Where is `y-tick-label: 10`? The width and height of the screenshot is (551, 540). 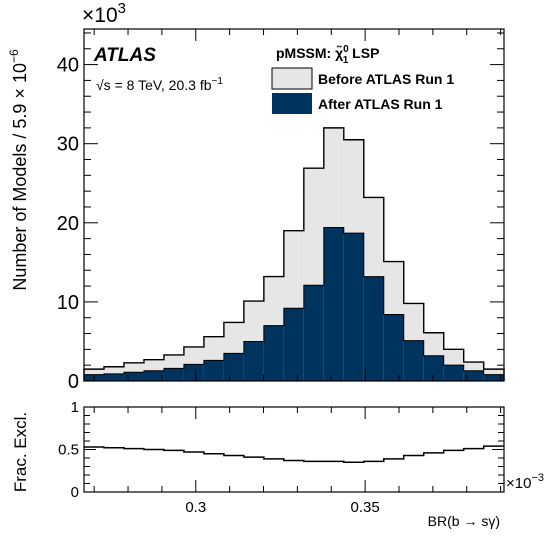
y-tick-label: 10 is located at coordinates (68, 303).